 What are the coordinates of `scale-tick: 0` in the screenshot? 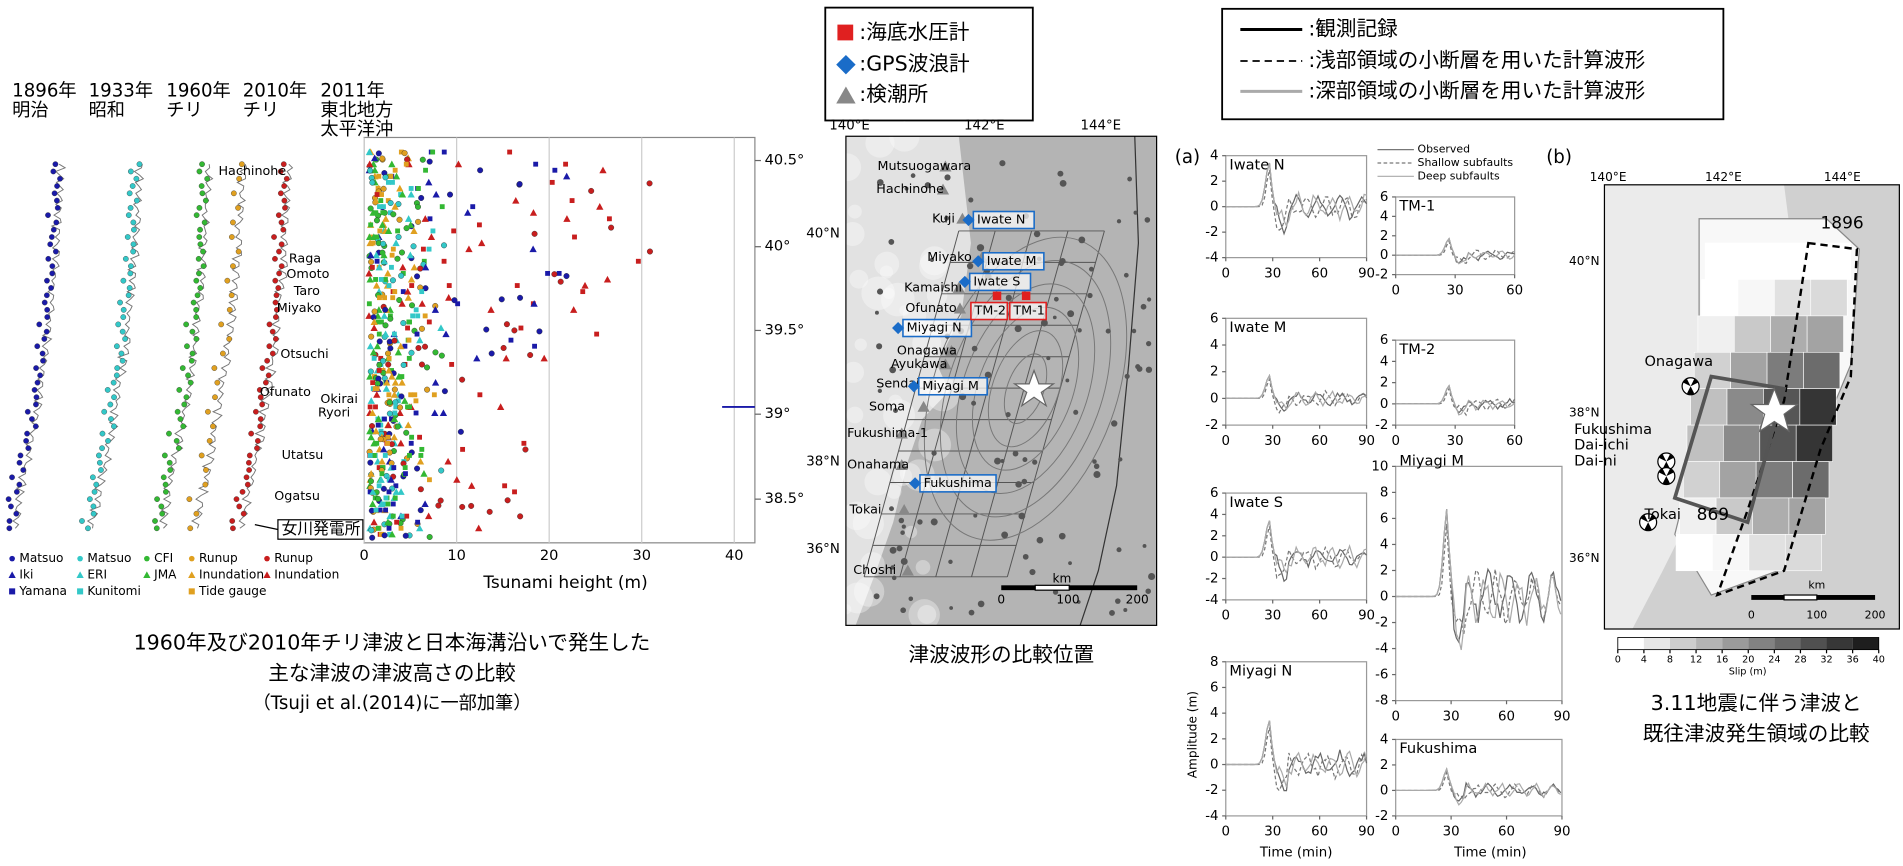 It's located at (1751, 615).